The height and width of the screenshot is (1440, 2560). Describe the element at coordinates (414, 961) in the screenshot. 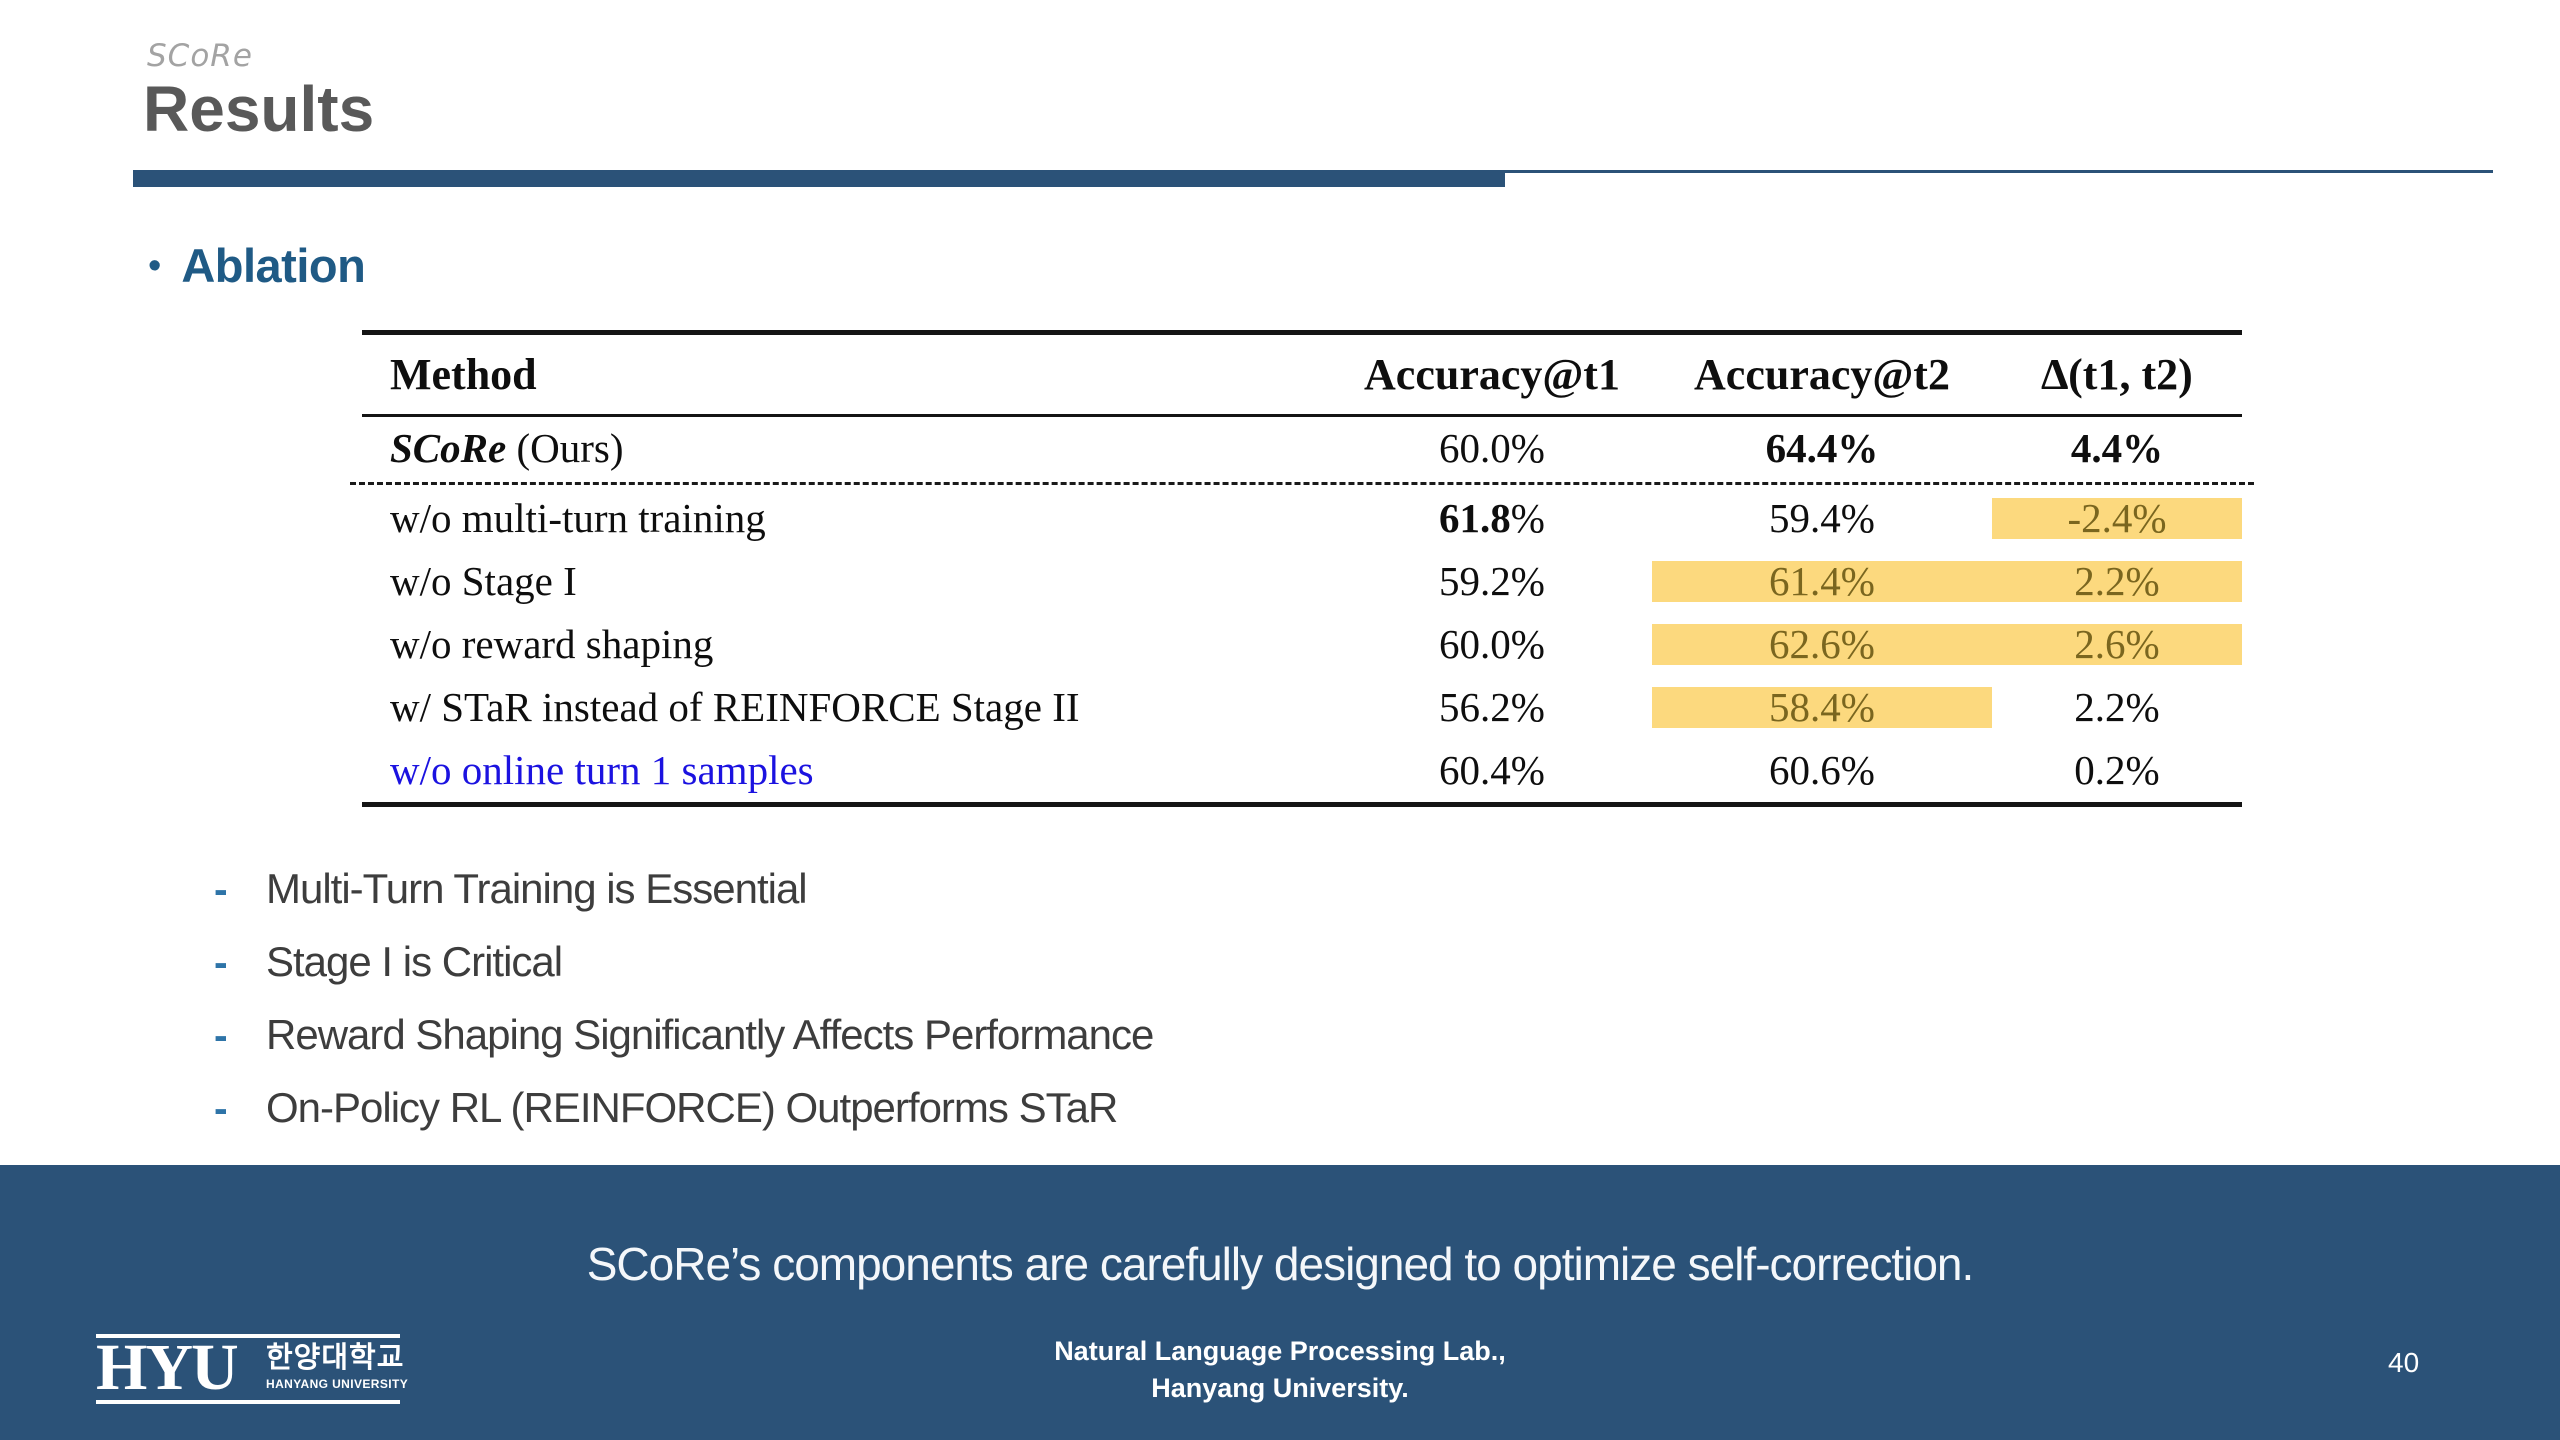

I see `finding-text: Stage I is Critical` at that location.